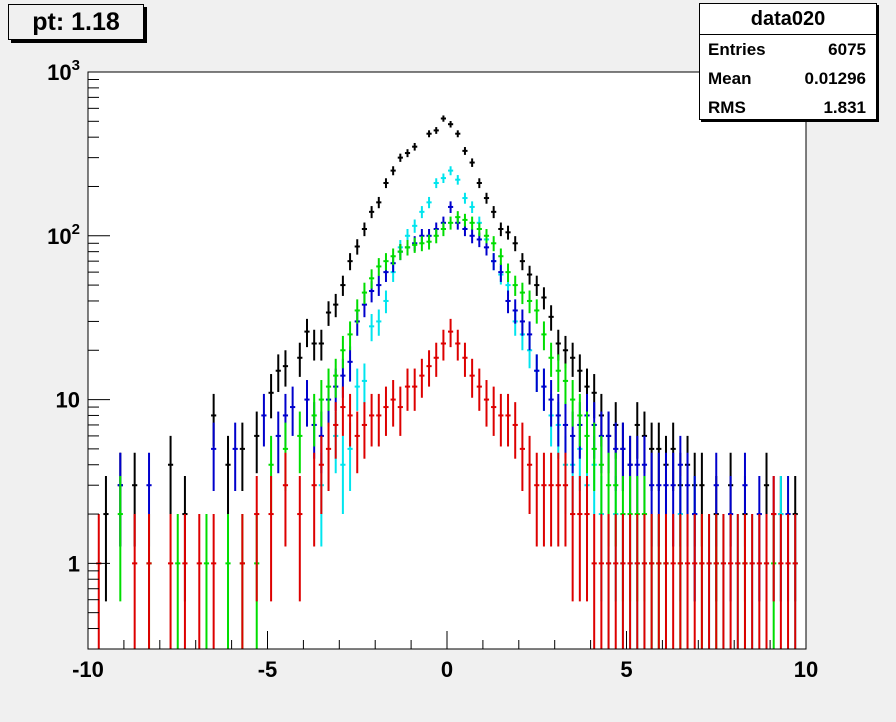 This screenshot has width=896, height=722. What do you see at coordinates (63, 235) in the screenshot?
I see `y-tick-label: 102` at bounding box center [63, 235].